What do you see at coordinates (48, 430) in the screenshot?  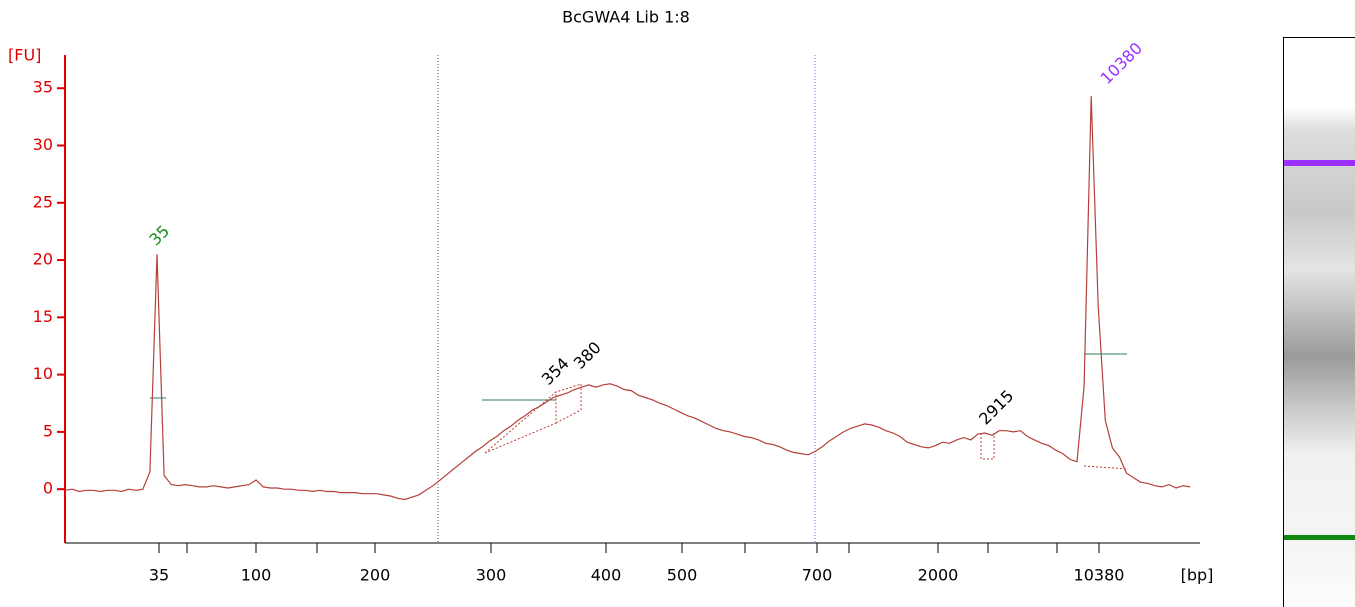 I see `y-tick-label: 5` at bounding box center [48, 430].